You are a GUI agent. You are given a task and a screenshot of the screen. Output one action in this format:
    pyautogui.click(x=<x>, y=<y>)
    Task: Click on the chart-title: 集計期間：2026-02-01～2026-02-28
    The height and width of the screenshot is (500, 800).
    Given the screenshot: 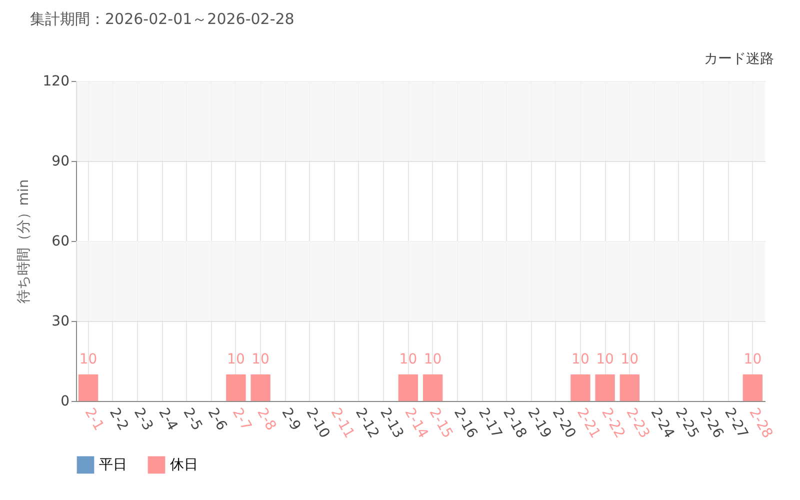 What is the action you would take?
    pyautogui.click(x=162, y=19)
    